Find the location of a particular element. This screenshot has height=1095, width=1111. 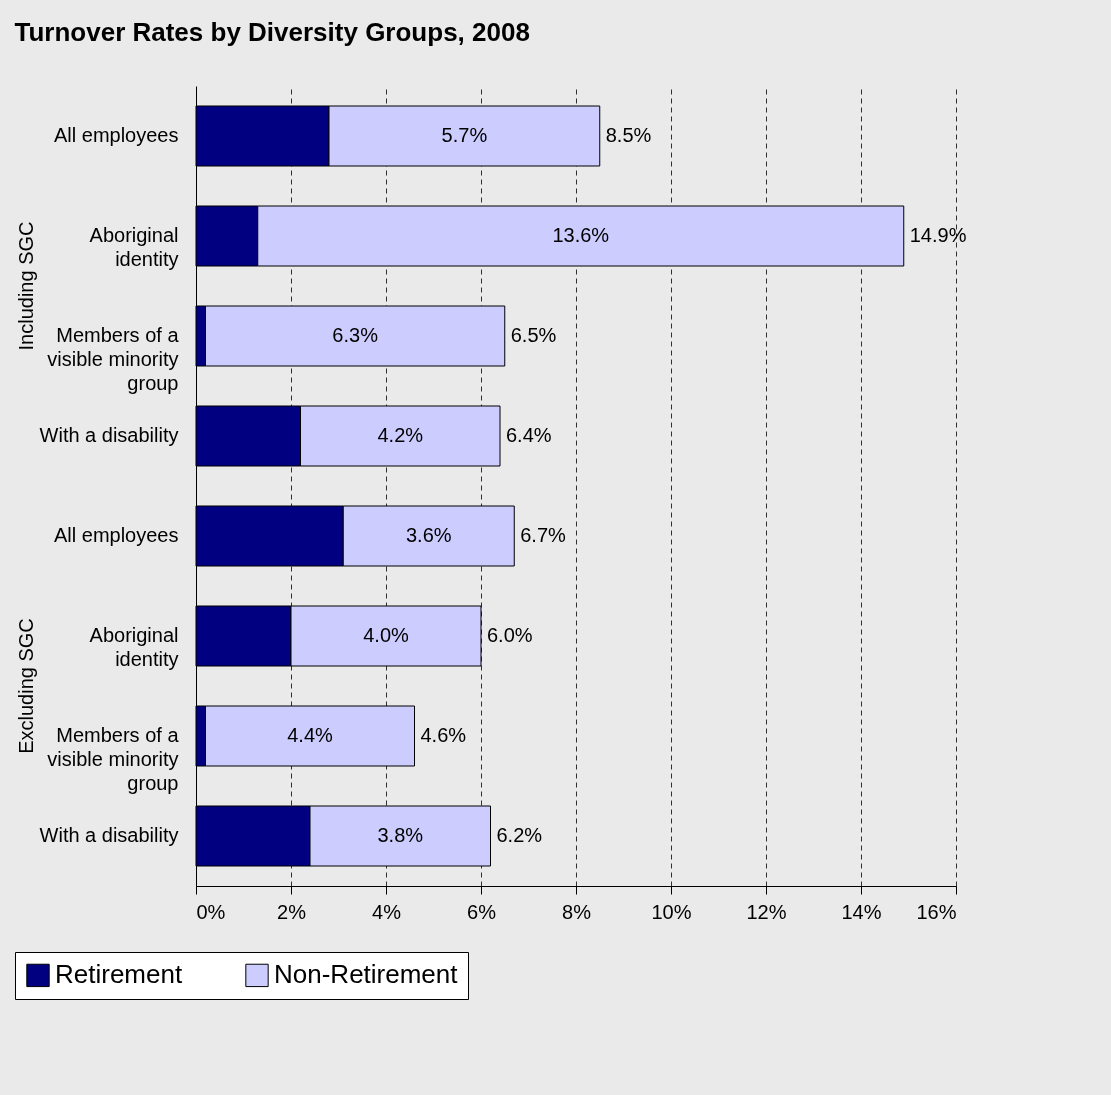

total-label: 6.0% is located at coordinates (510, 635).